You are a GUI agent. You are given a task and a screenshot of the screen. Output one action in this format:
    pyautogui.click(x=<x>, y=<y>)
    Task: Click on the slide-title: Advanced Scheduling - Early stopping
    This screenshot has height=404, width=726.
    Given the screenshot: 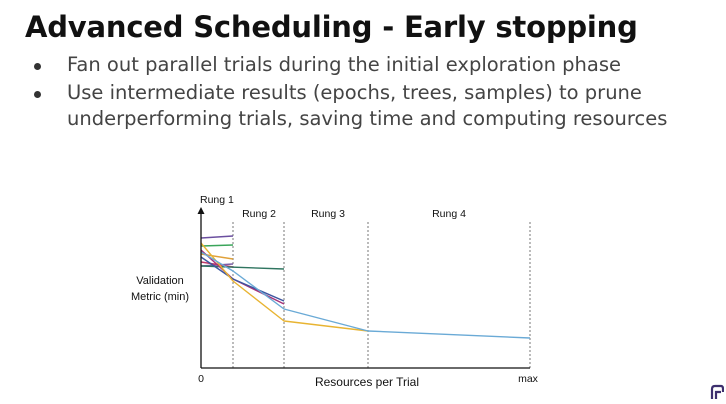 What is the action you would take?
    pyautogui.click(x=331, y=27)
    